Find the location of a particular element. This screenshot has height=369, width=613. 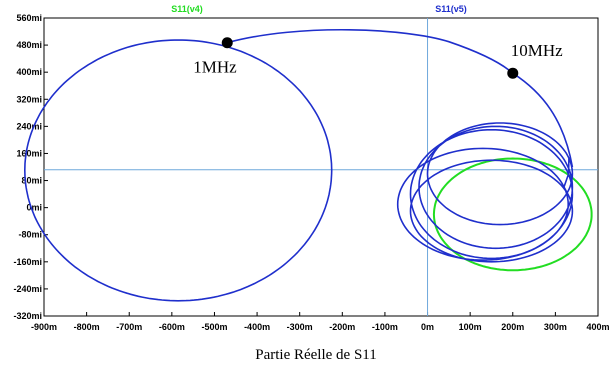

y-tick-label: -320mi is located at coordinates (27, 316).